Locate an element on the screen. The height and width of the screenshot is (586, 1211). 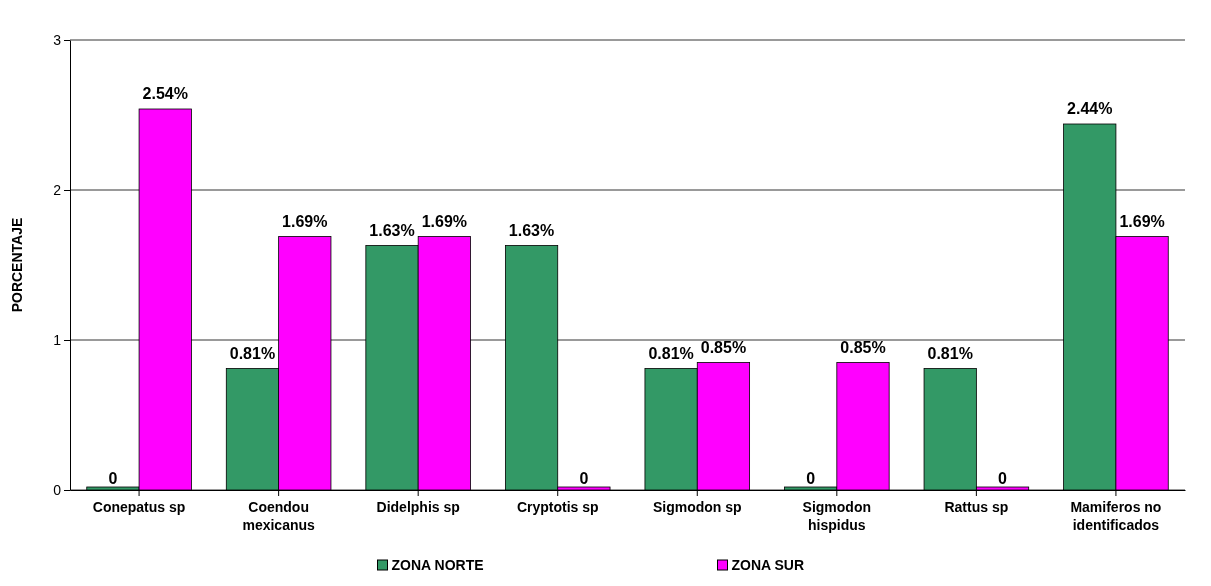
x-tick-label: Sigmodon hispidus is located at coordinates (837, 516).